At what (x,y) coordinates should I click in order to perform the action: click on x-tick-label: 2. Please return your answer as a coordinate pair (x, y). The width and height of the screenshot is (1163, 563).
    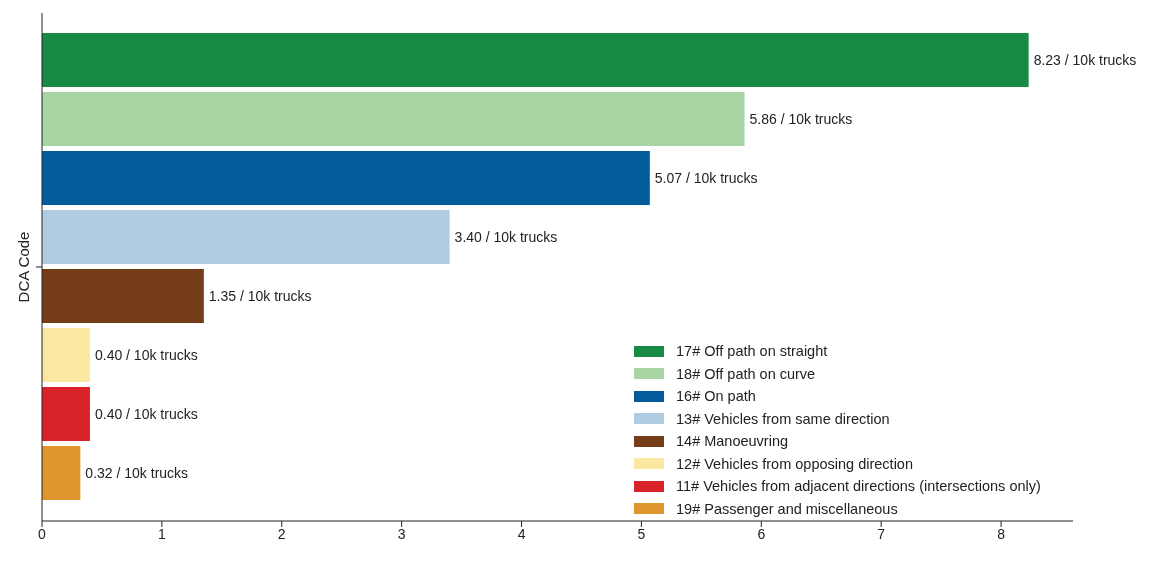
    Looking at the image, I should click on (281, 533).